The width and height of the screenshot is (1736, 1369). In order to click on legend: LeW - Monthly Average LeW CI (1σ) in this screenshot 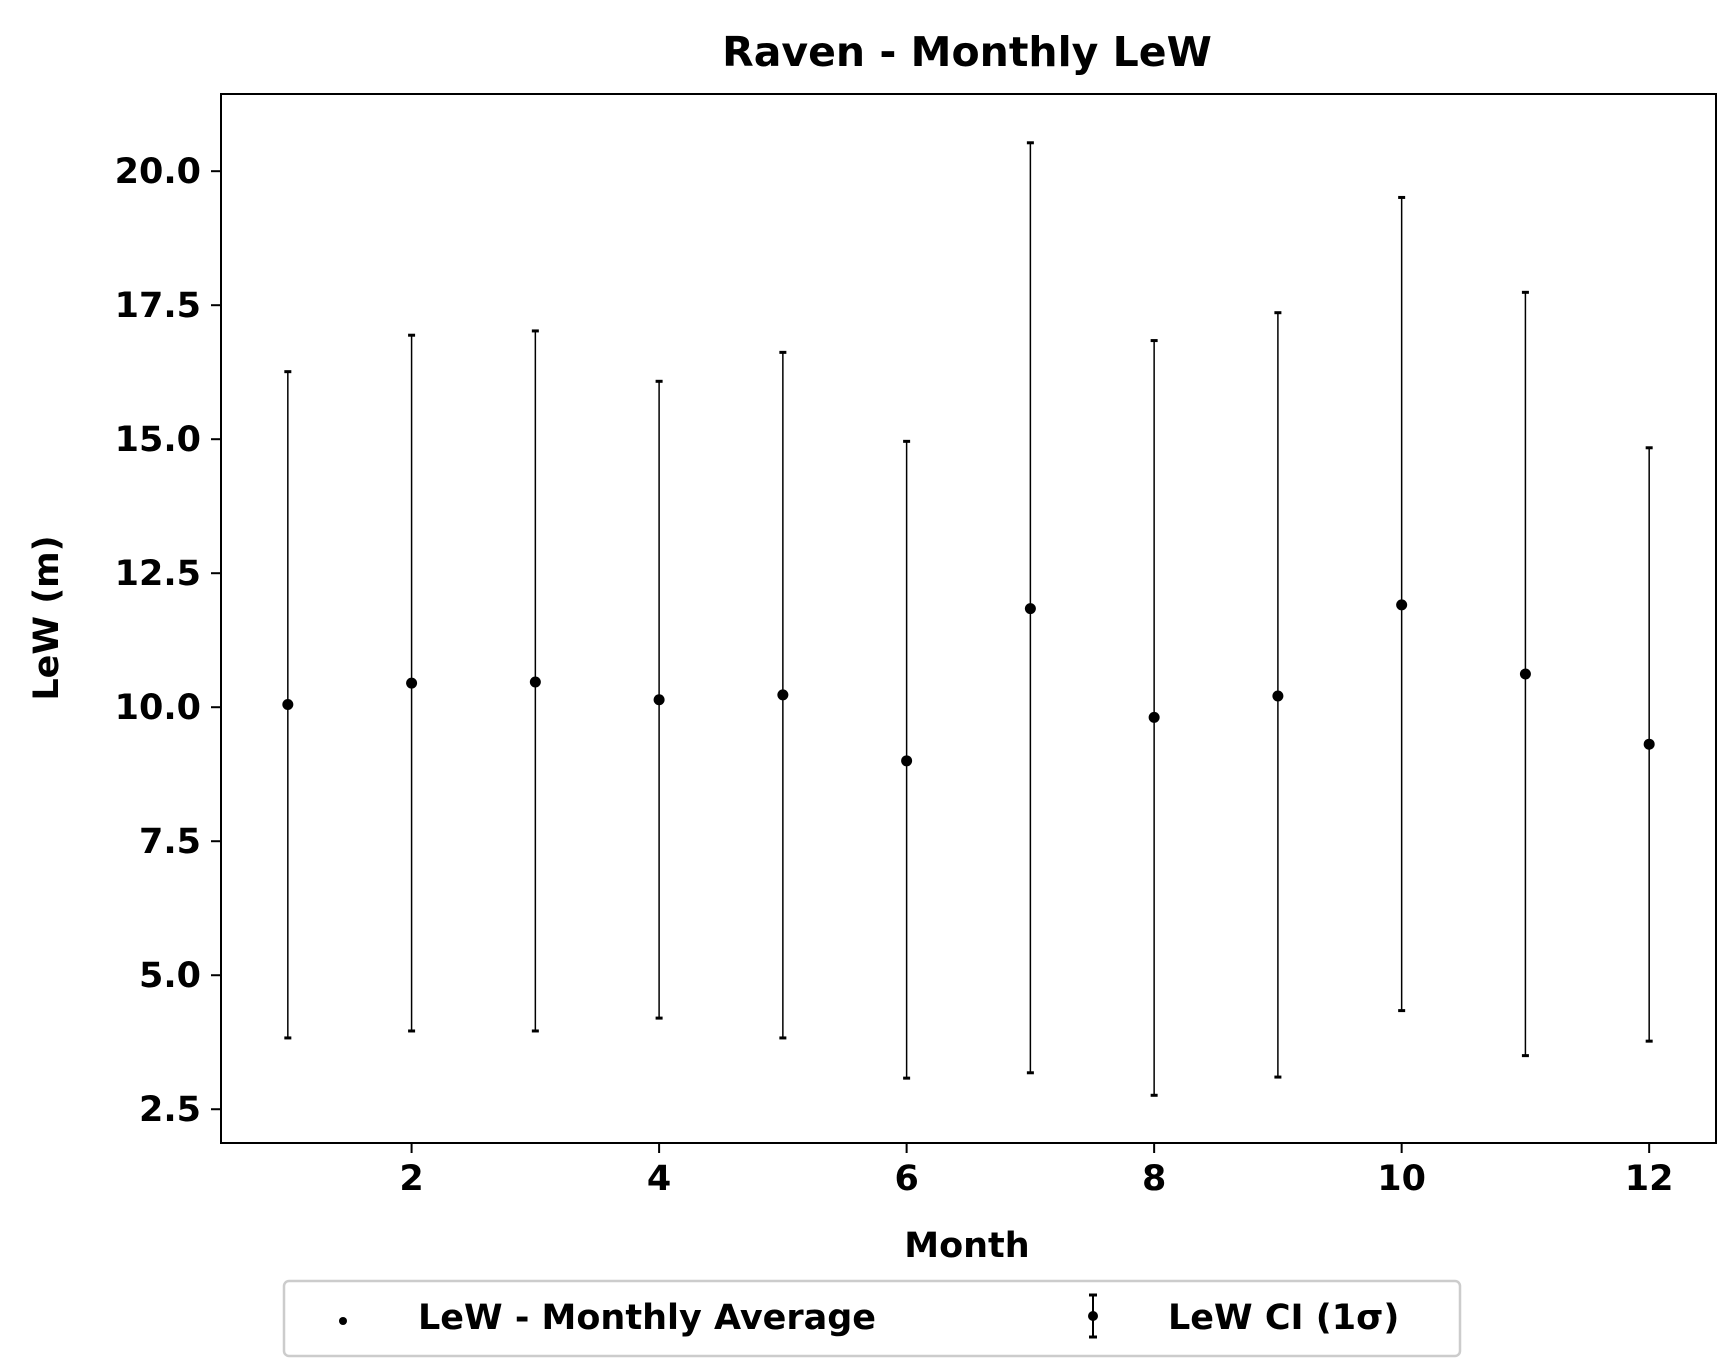, I will do `click(872, 1318)`.